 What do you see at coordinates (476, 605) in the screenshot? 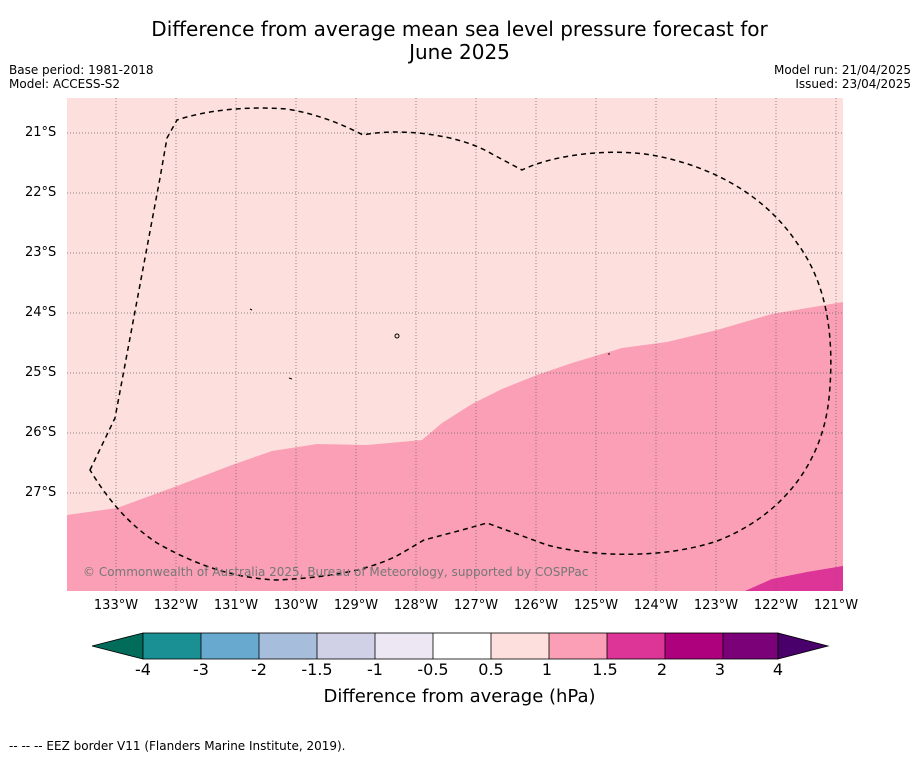
I see `lon-label-127w: 127°W` at bounding box center [476, 605].